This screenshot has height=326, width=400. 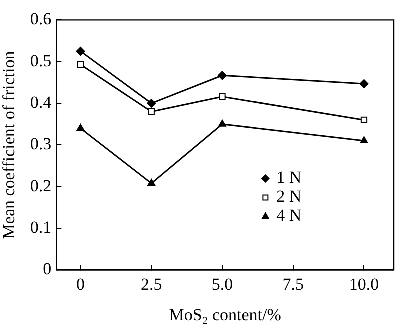 What do you see at coordinates (293, 284) in the screenshot?
I see `x-tick-label: 7.5` at bounding box center [293, 284].